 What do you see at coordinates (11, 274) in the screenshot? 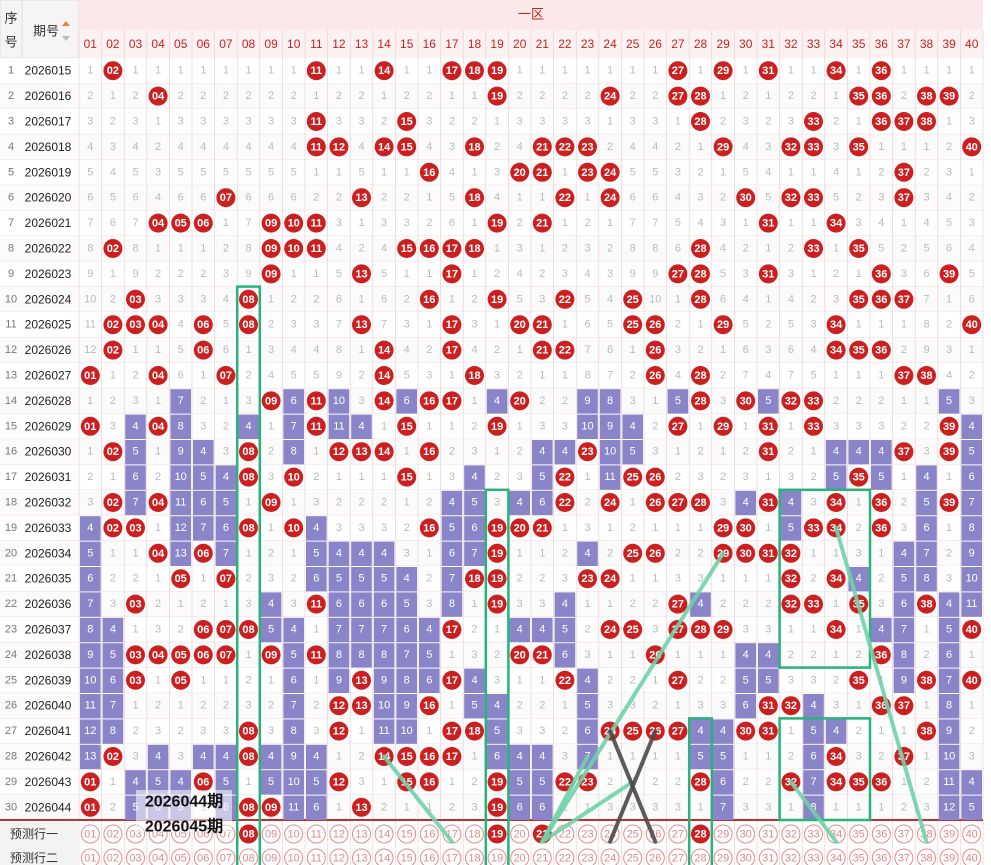
I see `row-seq: 9` at bounding box center [11, 274].